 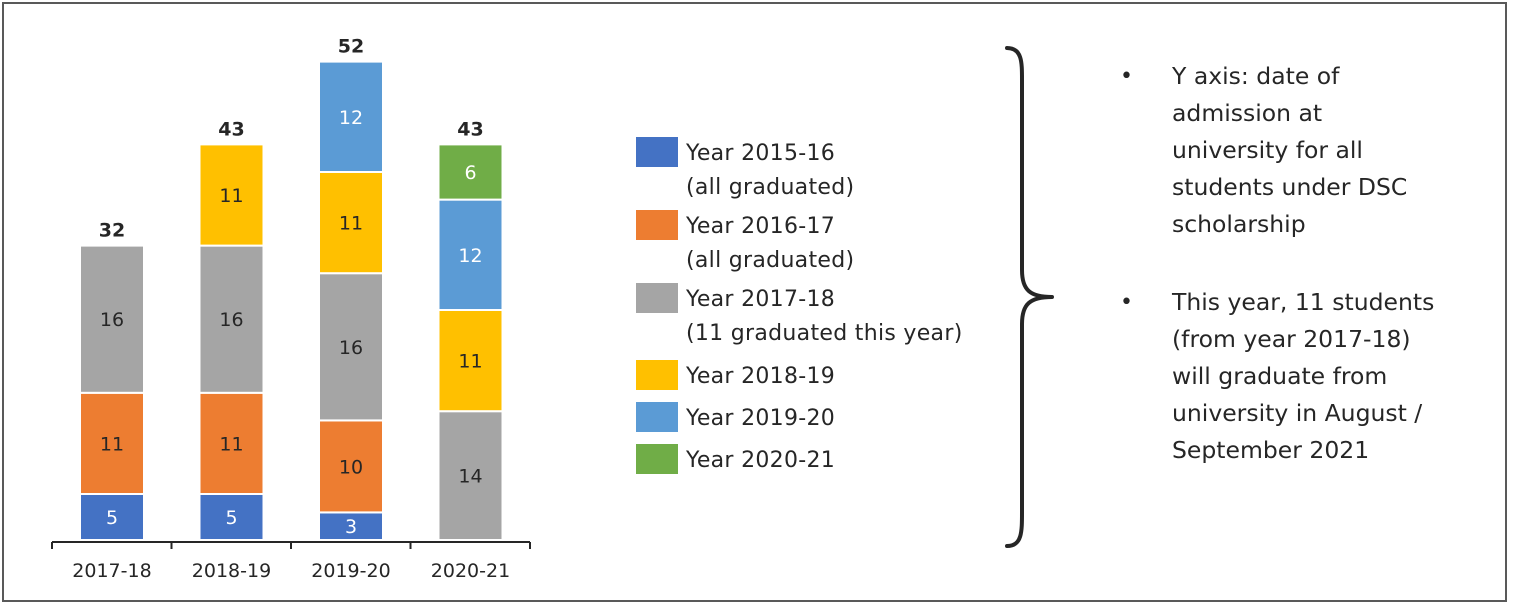 I want to click on data-label: 3, so click(x=351, y=527).